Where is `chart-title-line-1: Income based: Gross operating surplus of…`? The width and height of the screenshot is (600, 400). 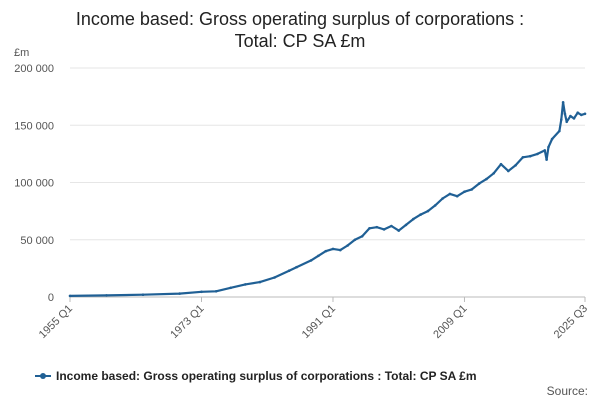 chart-title-line-1: Income based: Gross operating surplus of… is located at coordinates (300, 19).